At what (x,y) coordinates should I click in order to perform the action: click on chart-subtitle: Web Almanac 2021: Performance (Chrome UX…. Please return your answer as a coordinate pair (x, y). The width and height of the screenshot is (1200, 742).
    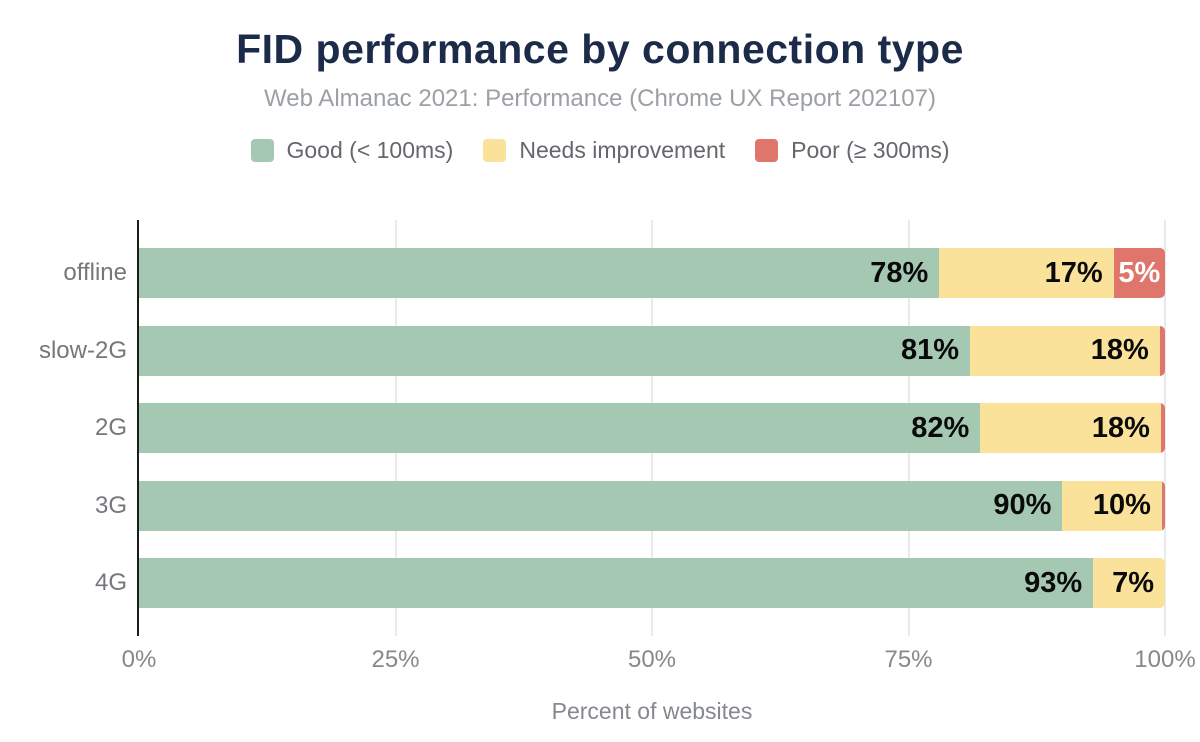
    Looking at the image, I should click on (600, 99).